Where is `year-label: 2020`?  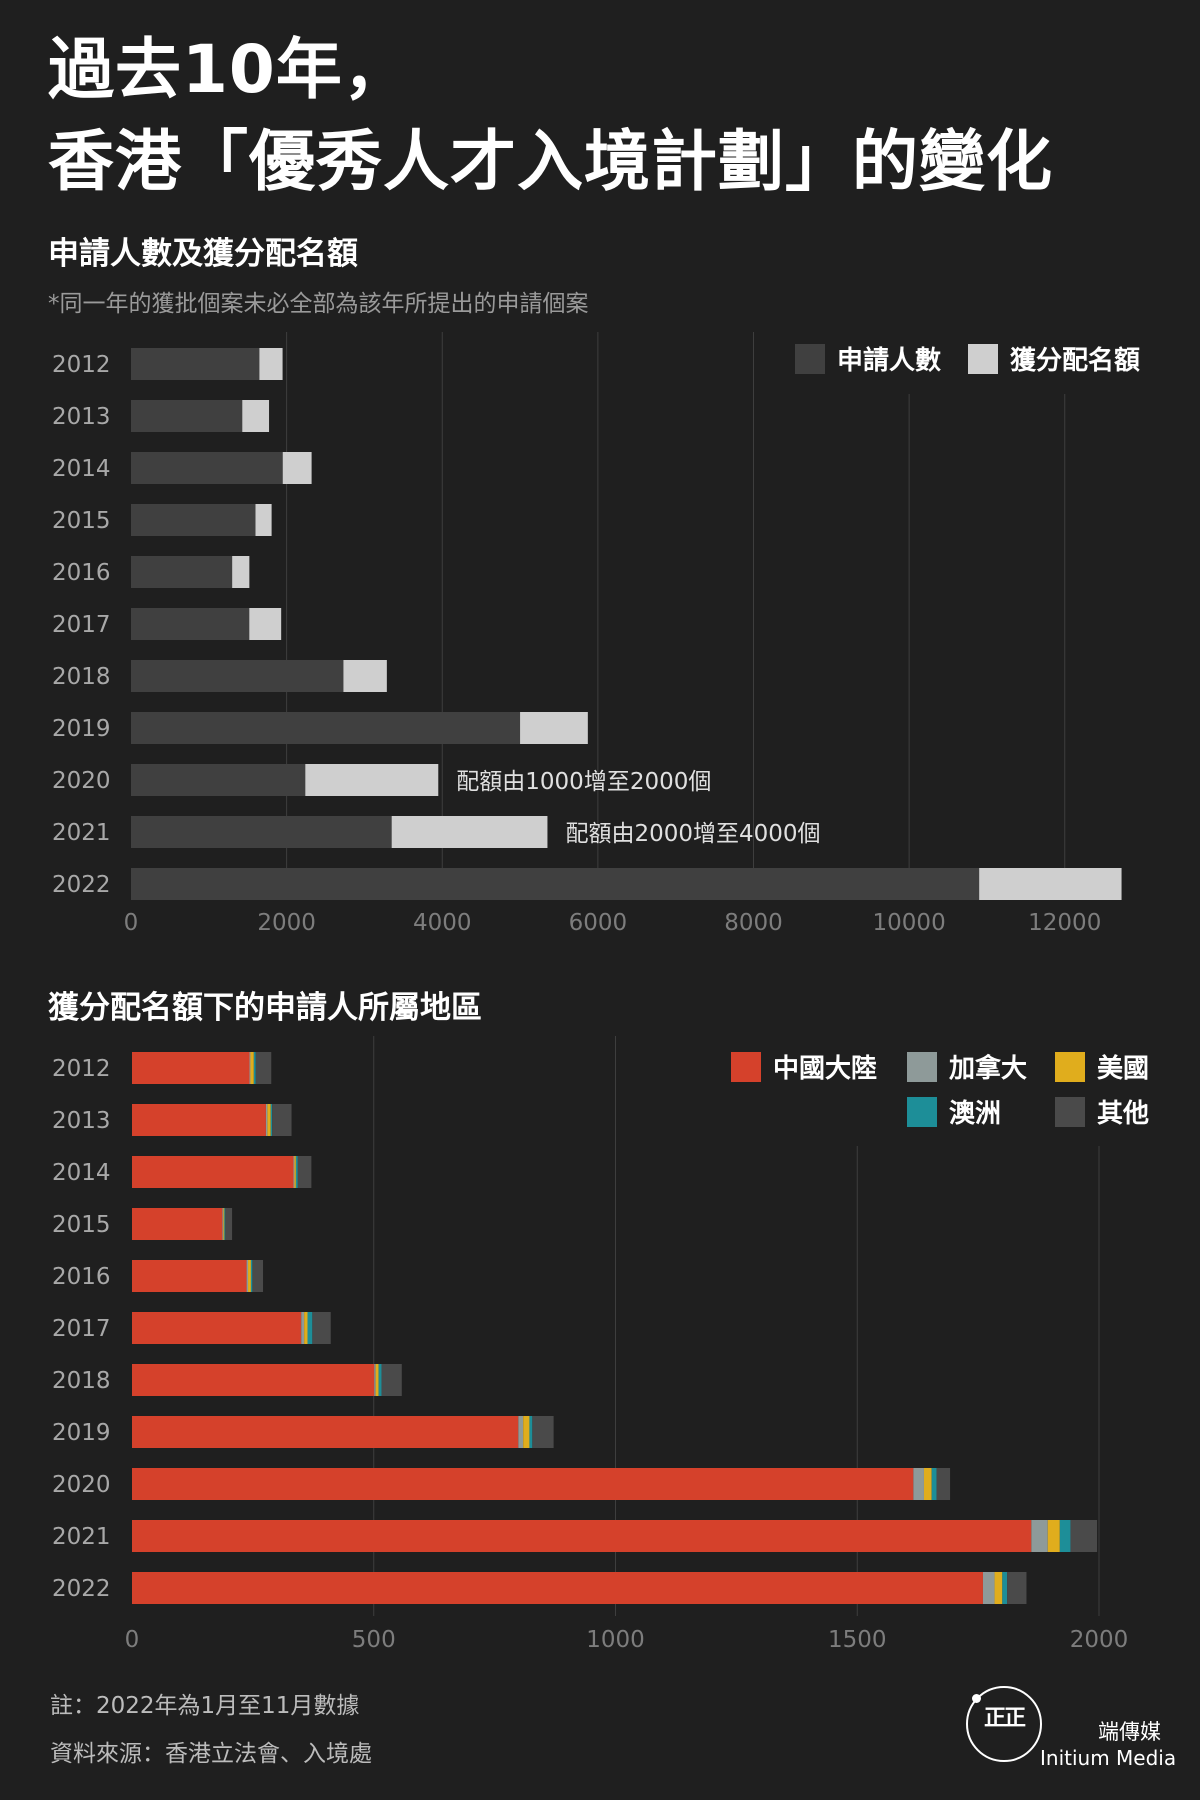
year-label: 2020 is located at coordinates (81, 781).